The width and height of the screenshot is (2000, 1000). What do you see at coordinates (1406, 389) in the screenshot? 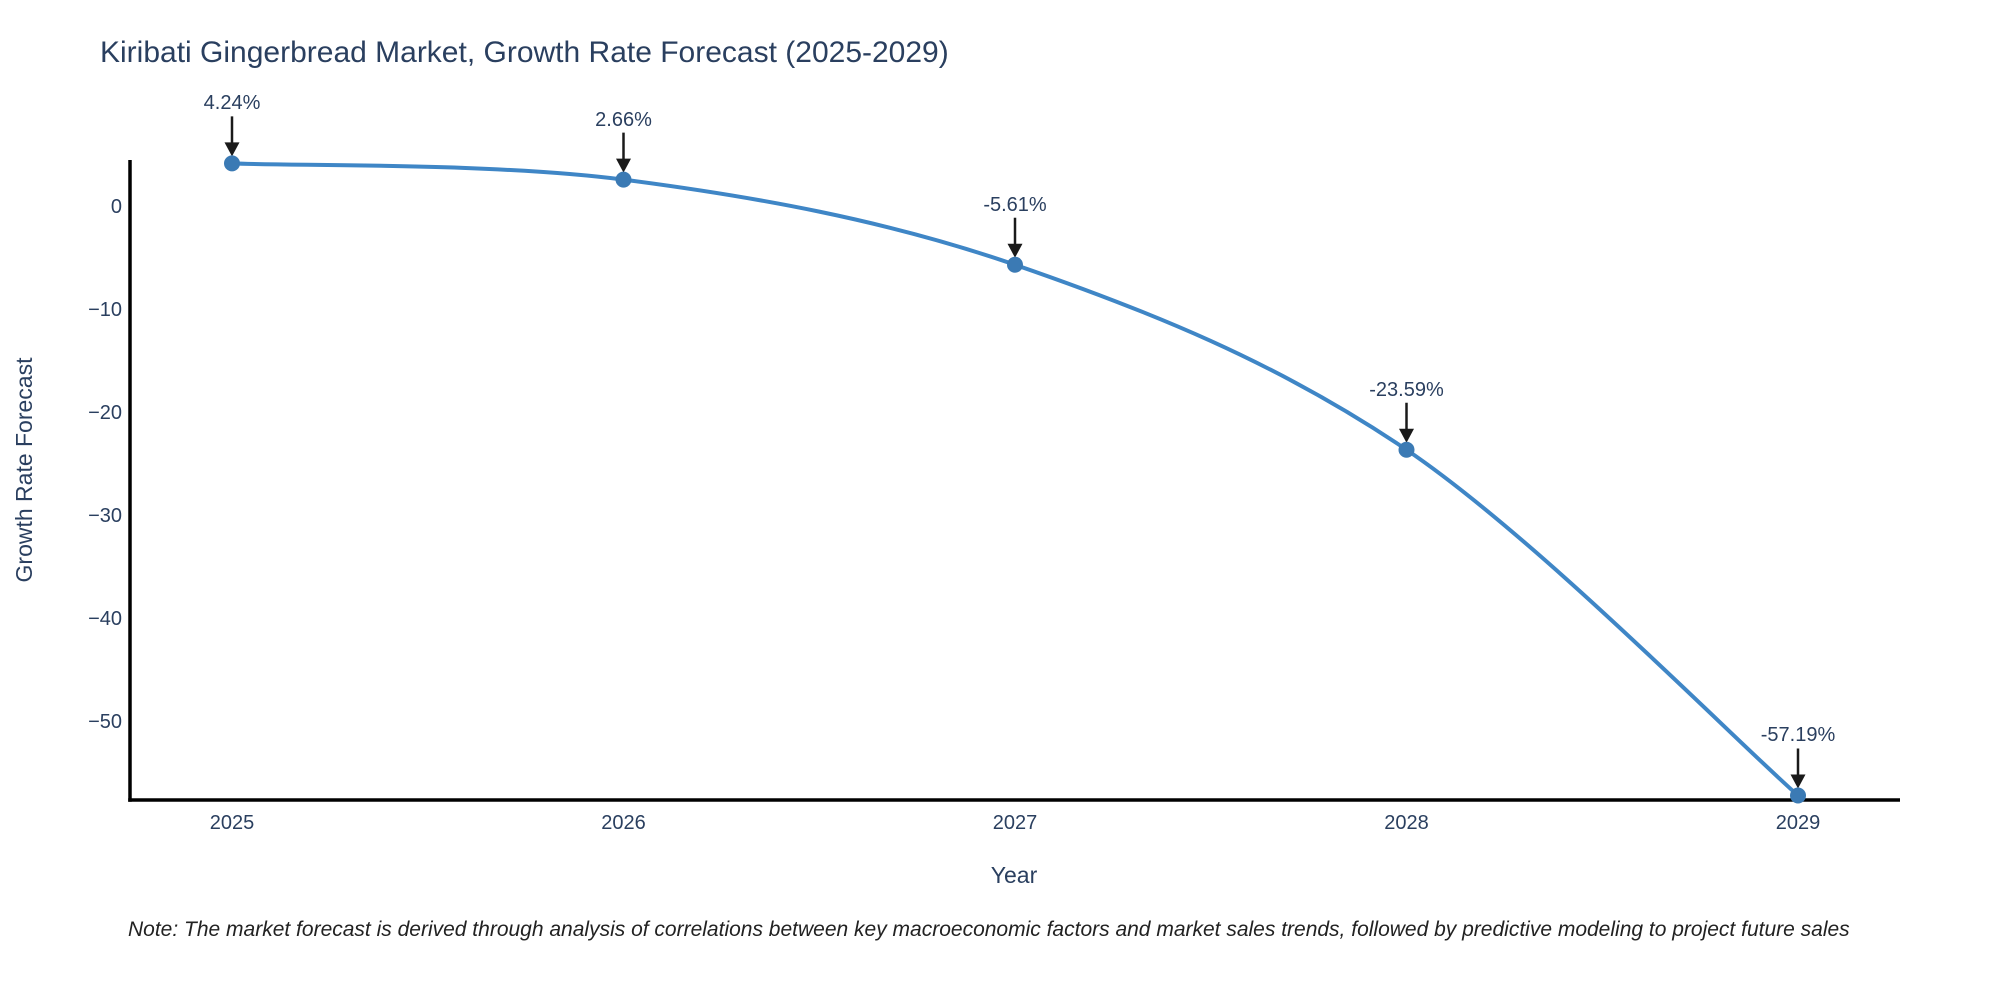
I see `point-annotation: -23.59%` at bounding box center [1406, 389].